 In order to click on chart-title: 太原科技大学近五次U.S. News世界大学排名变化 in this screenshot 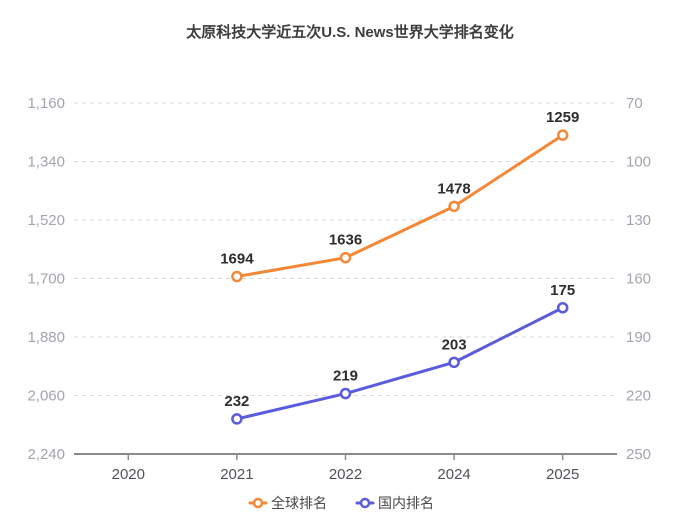, I will do `click(350, 32)`.